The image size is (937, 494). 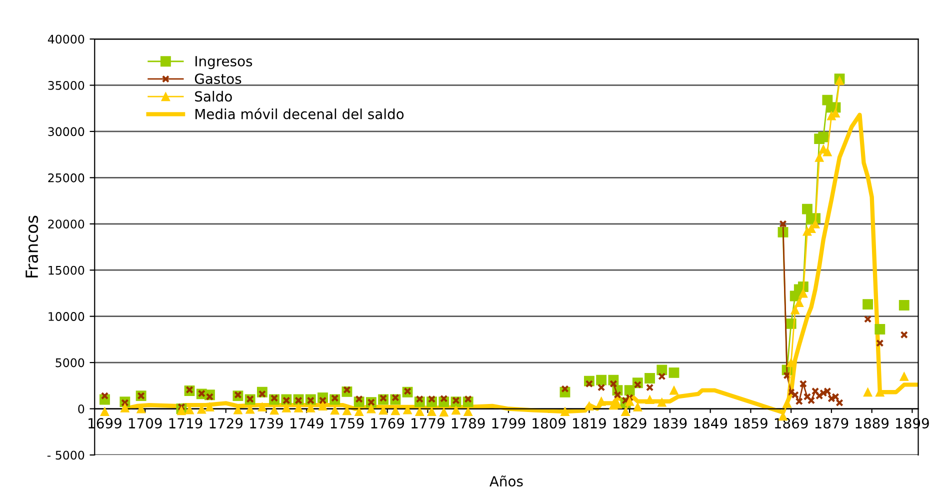 I want to click on x-tick-label: 1769, so click(x=387, y=423).